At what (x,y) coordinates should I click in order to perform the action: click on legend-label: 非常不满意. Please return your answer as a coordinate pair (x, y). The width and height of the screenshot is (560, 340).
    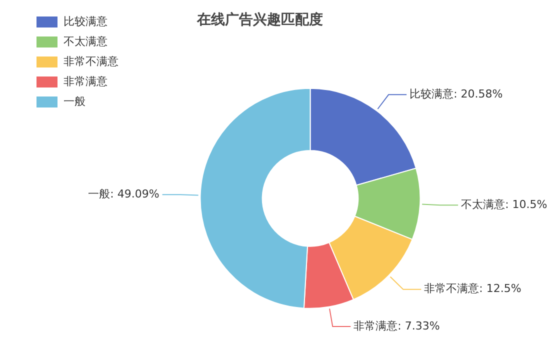
    Looking at the image, I should click on (91, 61).